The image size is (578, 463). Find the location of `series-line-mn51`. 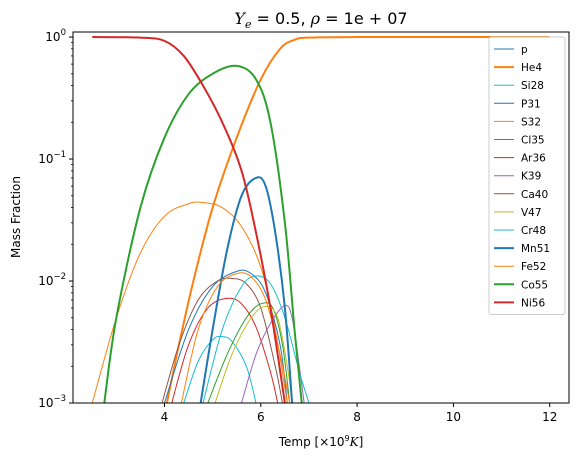

series-line-mn51 is located at coordinates (246, 289).